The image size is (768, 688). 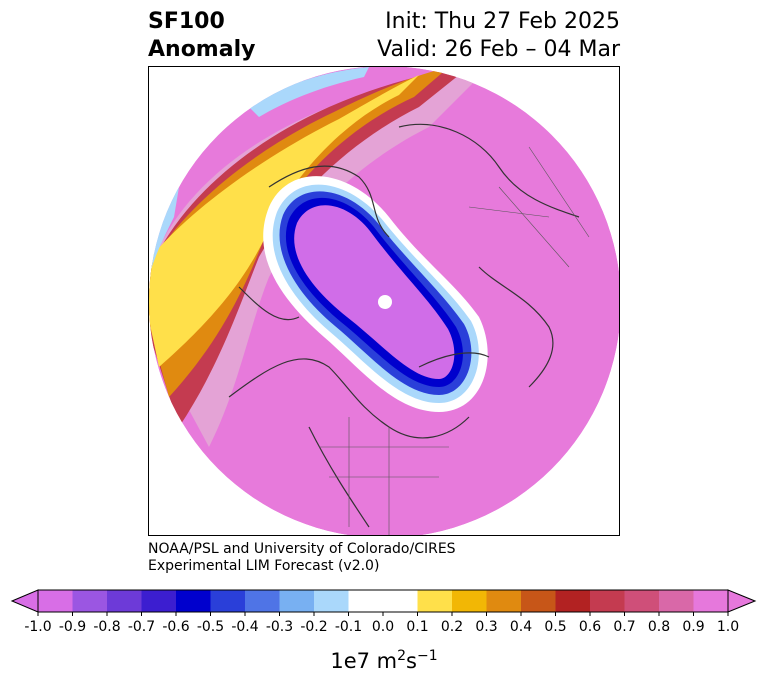 What do you see at coordinates (728, 627) in the screenshot?
I see `colorbar-tick-label: 1.0` at bounding box center [728, 627].